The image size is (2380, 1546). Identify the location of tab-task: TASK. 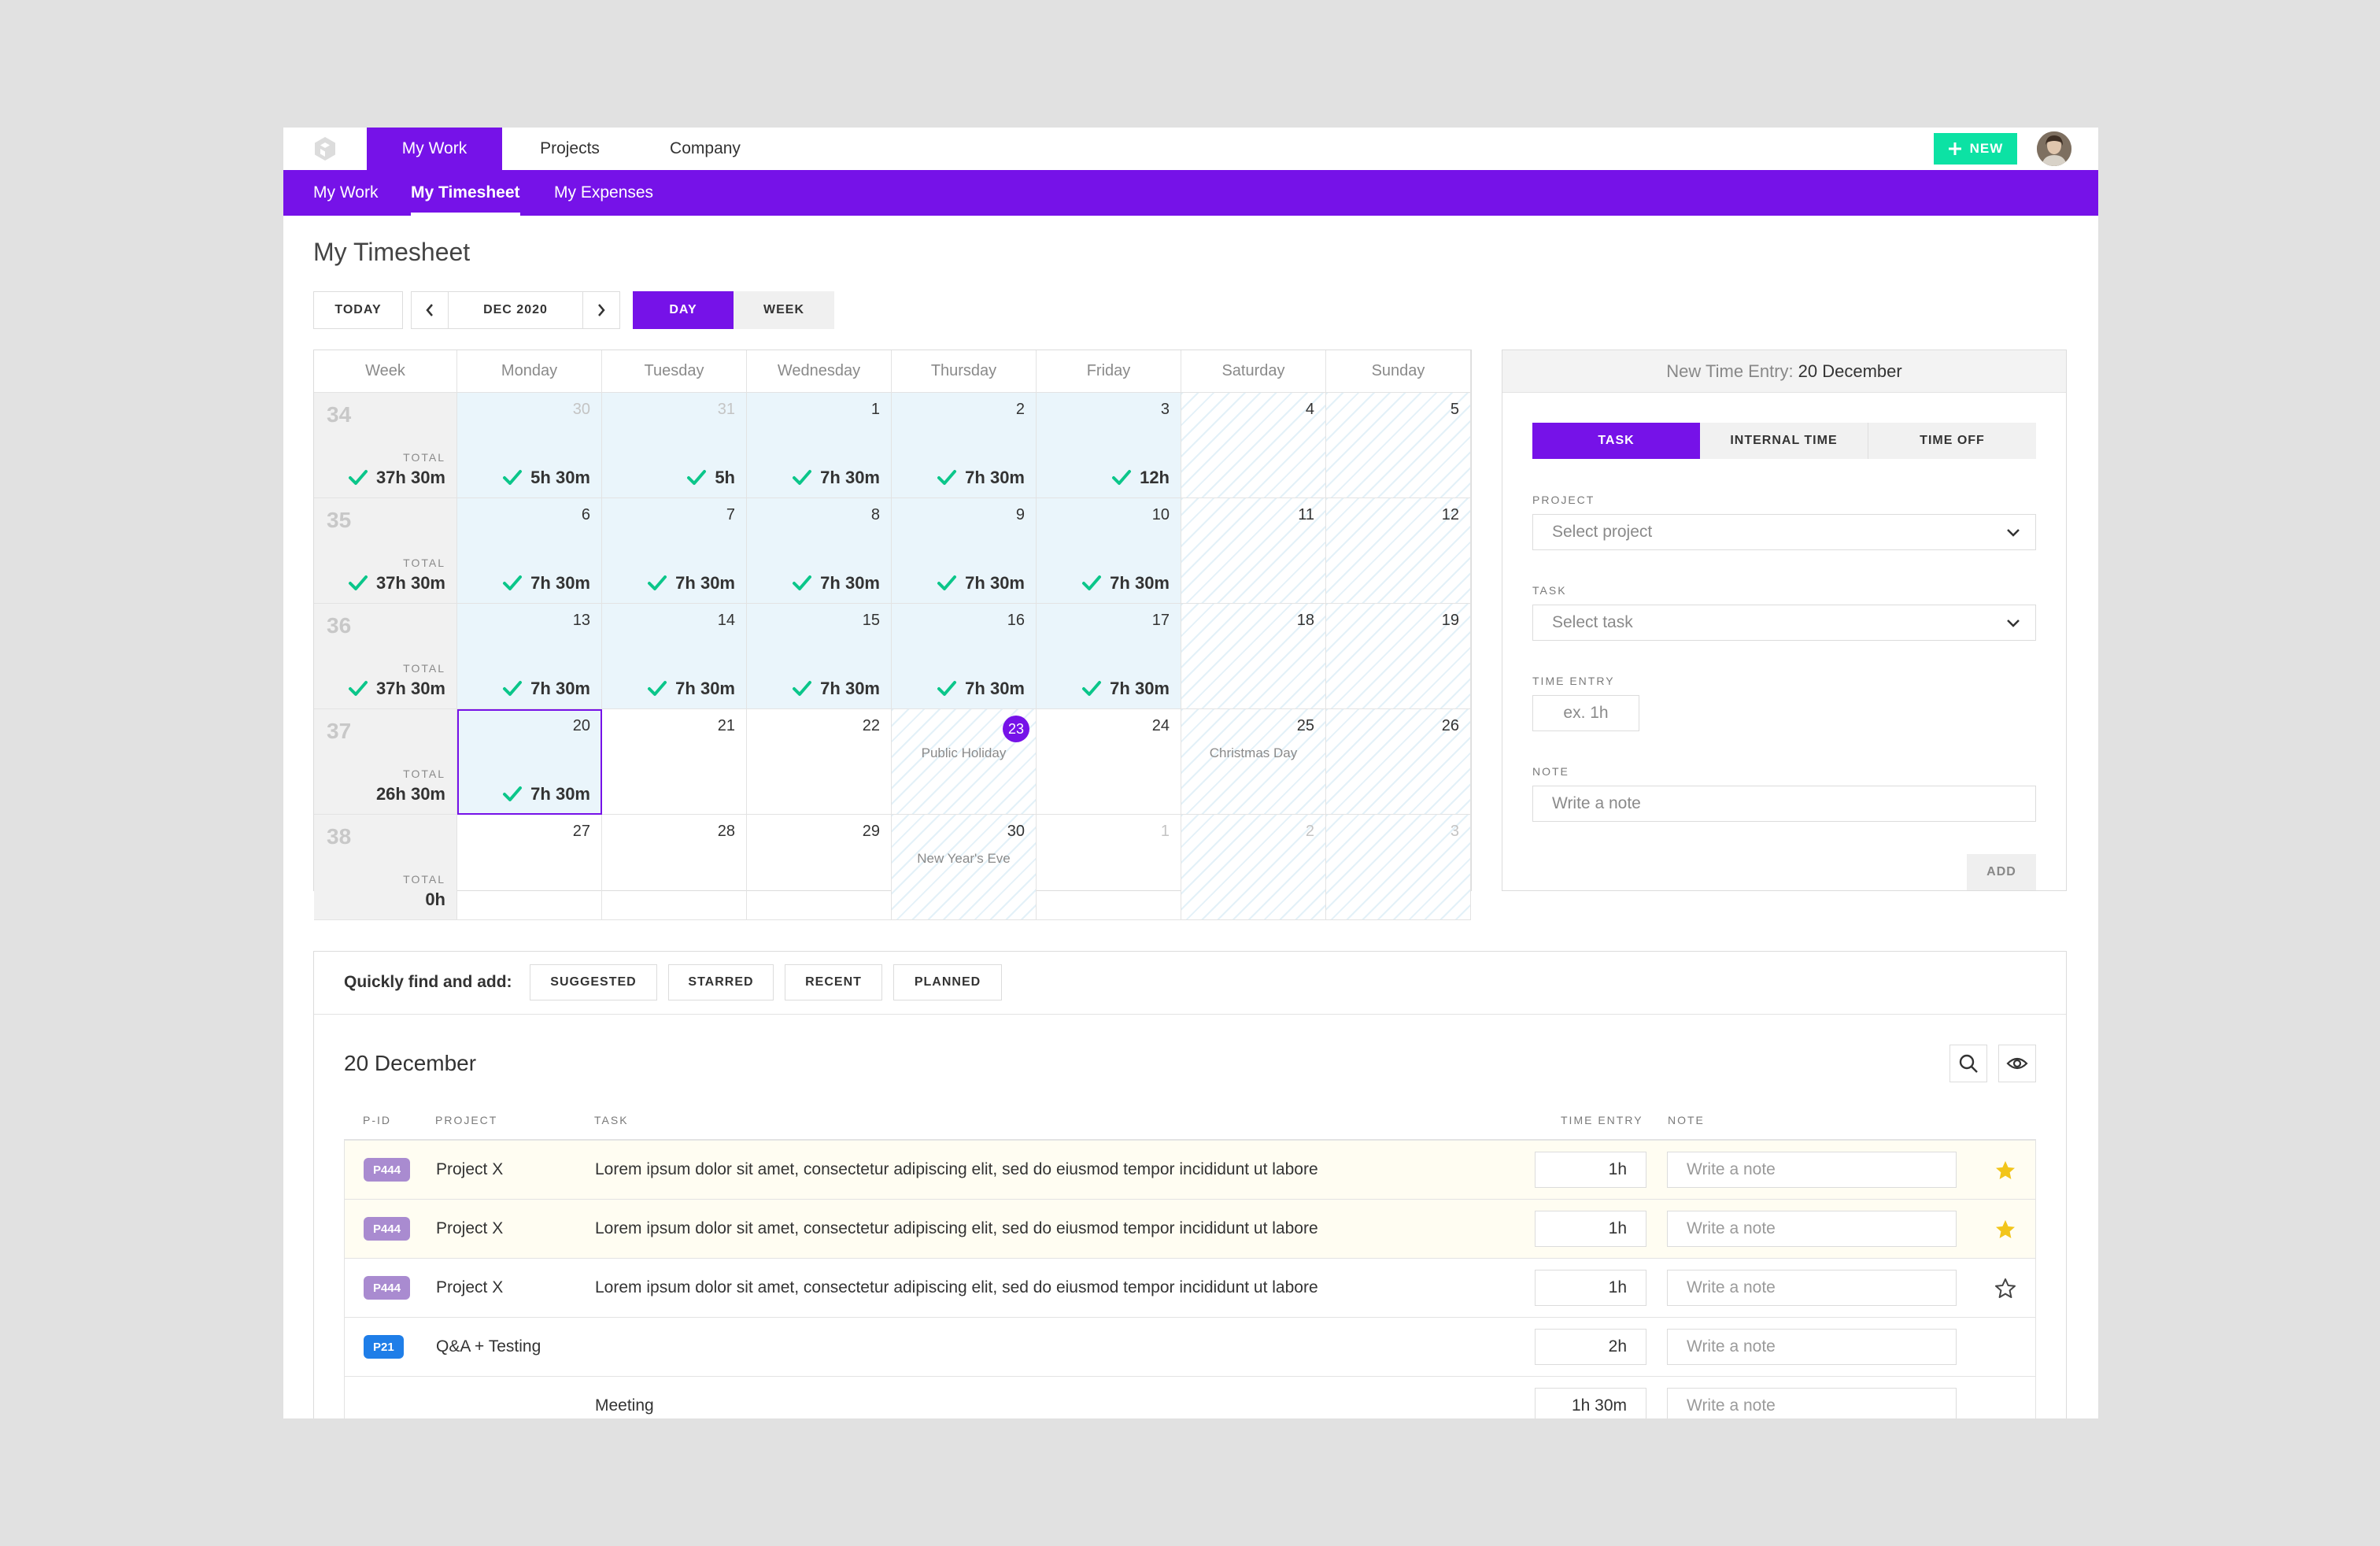
(1616, 441).